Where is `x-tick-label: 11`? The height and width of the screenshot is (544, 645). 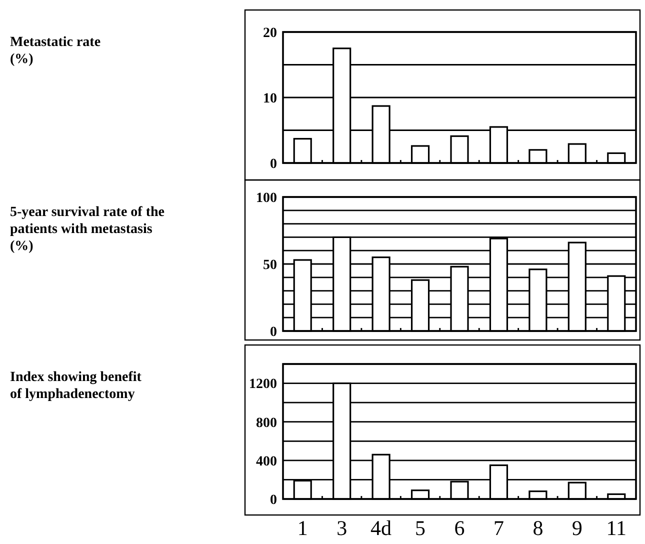
x-tick-label: 11 is located at coordinates (616, 528).